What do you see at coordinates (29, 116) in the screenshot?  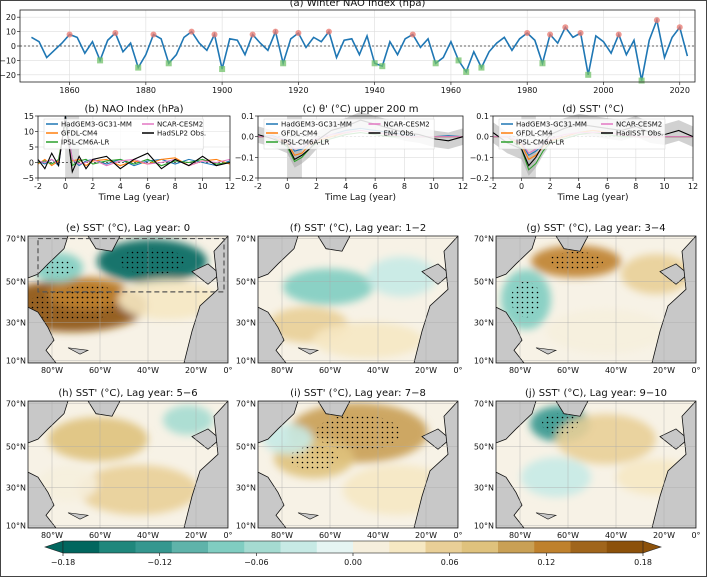 I see `ytick-label: 15` at bounding box center [29, 116].